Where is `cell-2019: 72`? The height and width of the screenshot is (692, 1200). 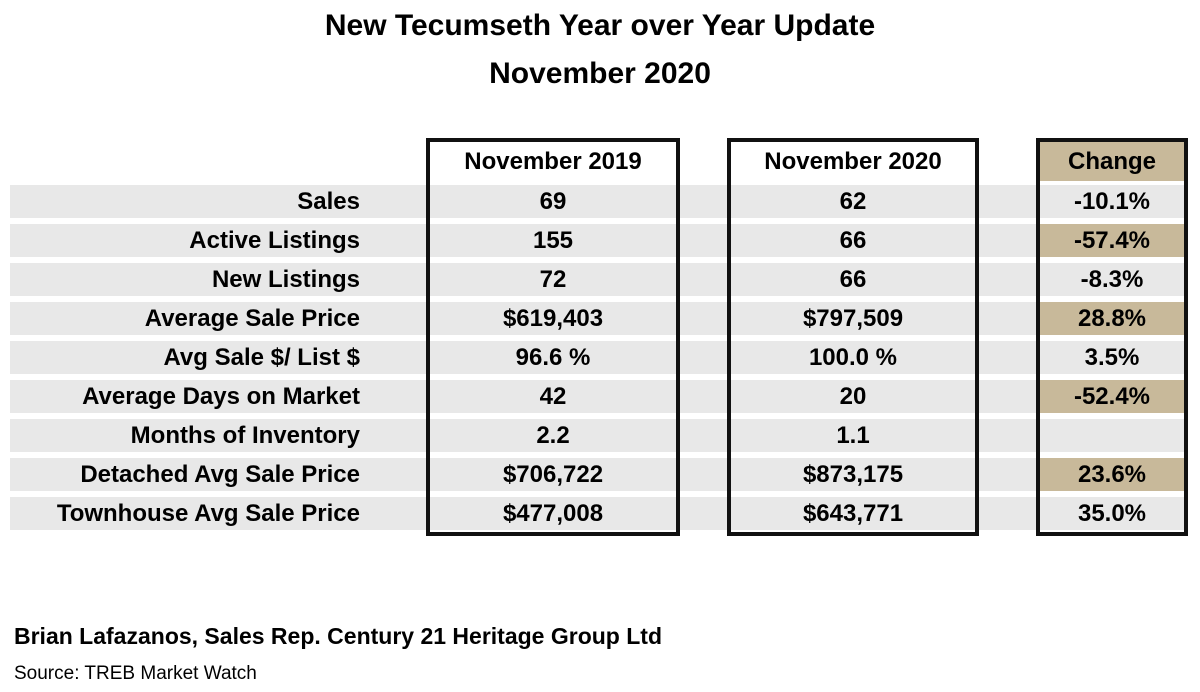
cell-2019: 72 is located at coordinates (553, 279).